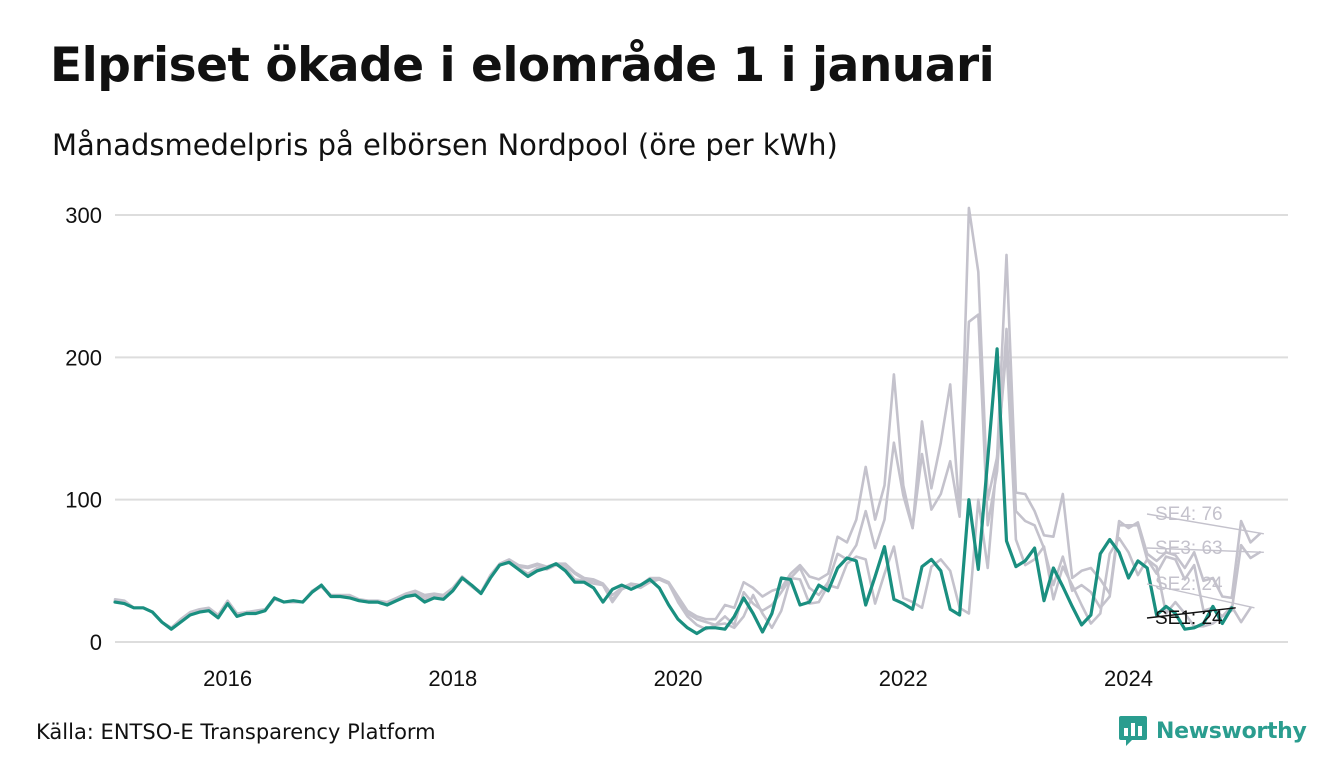 The height and width of the screenshot is (780, 1340). What do you see at coordinates (1189, 514) in the screenshot?
I see `end-label-se4: SE4: 76` at bounding box center [1189, 514].